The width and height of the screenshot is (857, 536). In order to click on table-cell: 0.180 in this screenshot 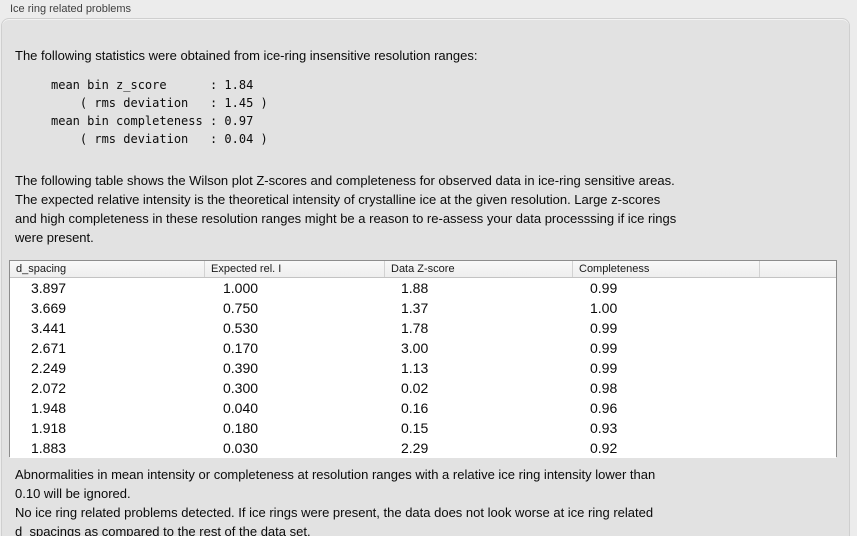, I will do `click(241, 428)`.